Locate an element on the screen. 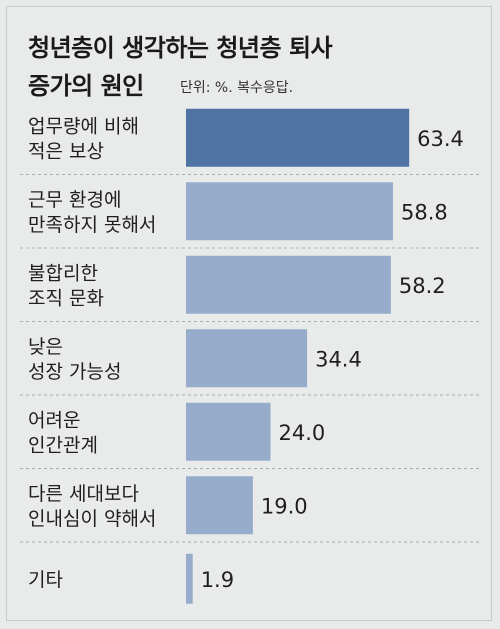  value-label-5: 19.0 is located at coordinates (284, 506).